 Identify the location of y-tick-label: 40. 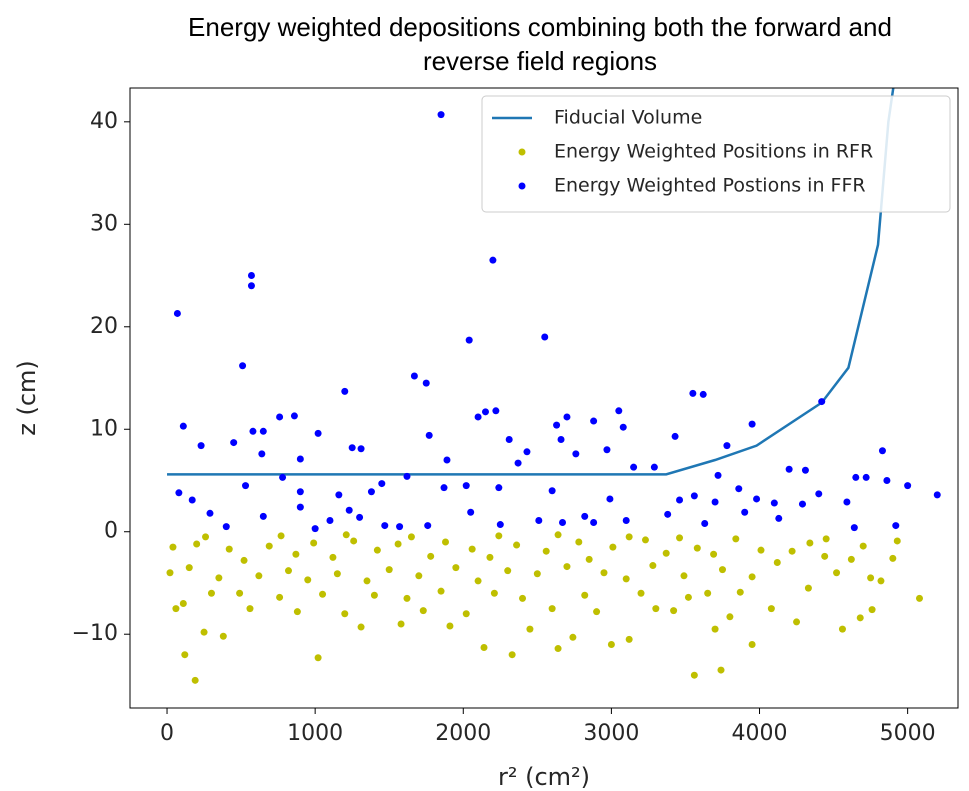
(104, 121).